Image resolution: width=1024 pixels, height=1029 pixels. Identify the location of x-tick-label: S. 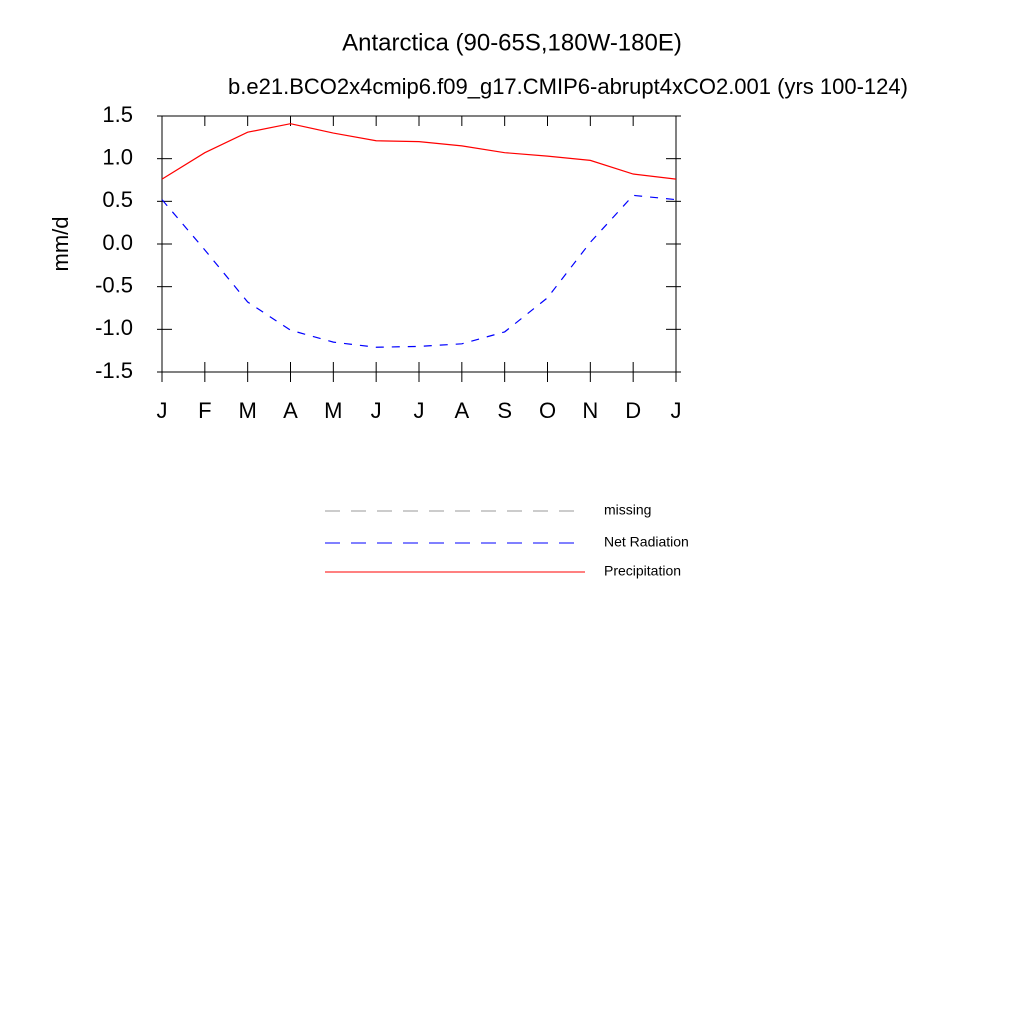
(504, 410).